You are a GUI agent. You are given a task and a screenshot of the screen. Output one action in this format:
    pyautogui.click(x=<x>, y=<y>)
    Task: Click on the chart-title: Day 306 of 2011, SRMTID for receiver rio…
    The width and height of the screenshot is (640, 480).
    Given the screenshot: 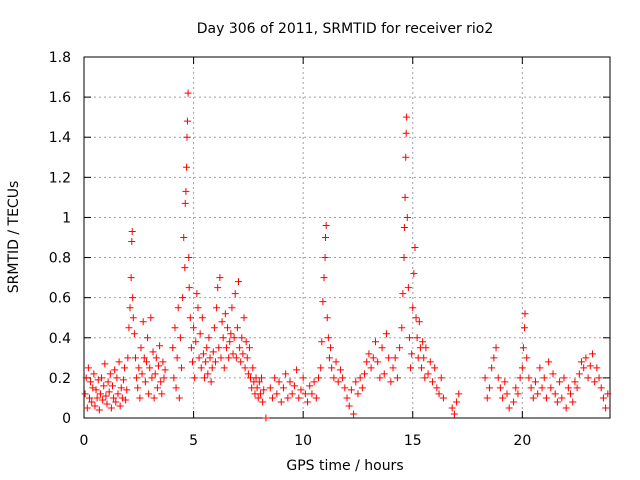 What is the action you would take?
    pyautogui.click(x=345, y=29)
    